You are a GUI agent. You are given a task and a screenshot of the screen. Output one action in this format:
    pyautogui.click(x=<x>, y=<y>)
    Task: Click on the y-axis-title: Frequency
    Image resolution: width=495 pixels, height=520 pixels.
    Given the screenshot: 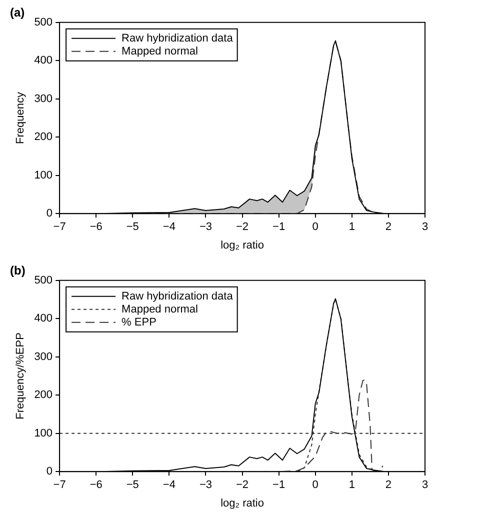 What is the action you would take?
    pyautogui.click(x=20, y=118)
    